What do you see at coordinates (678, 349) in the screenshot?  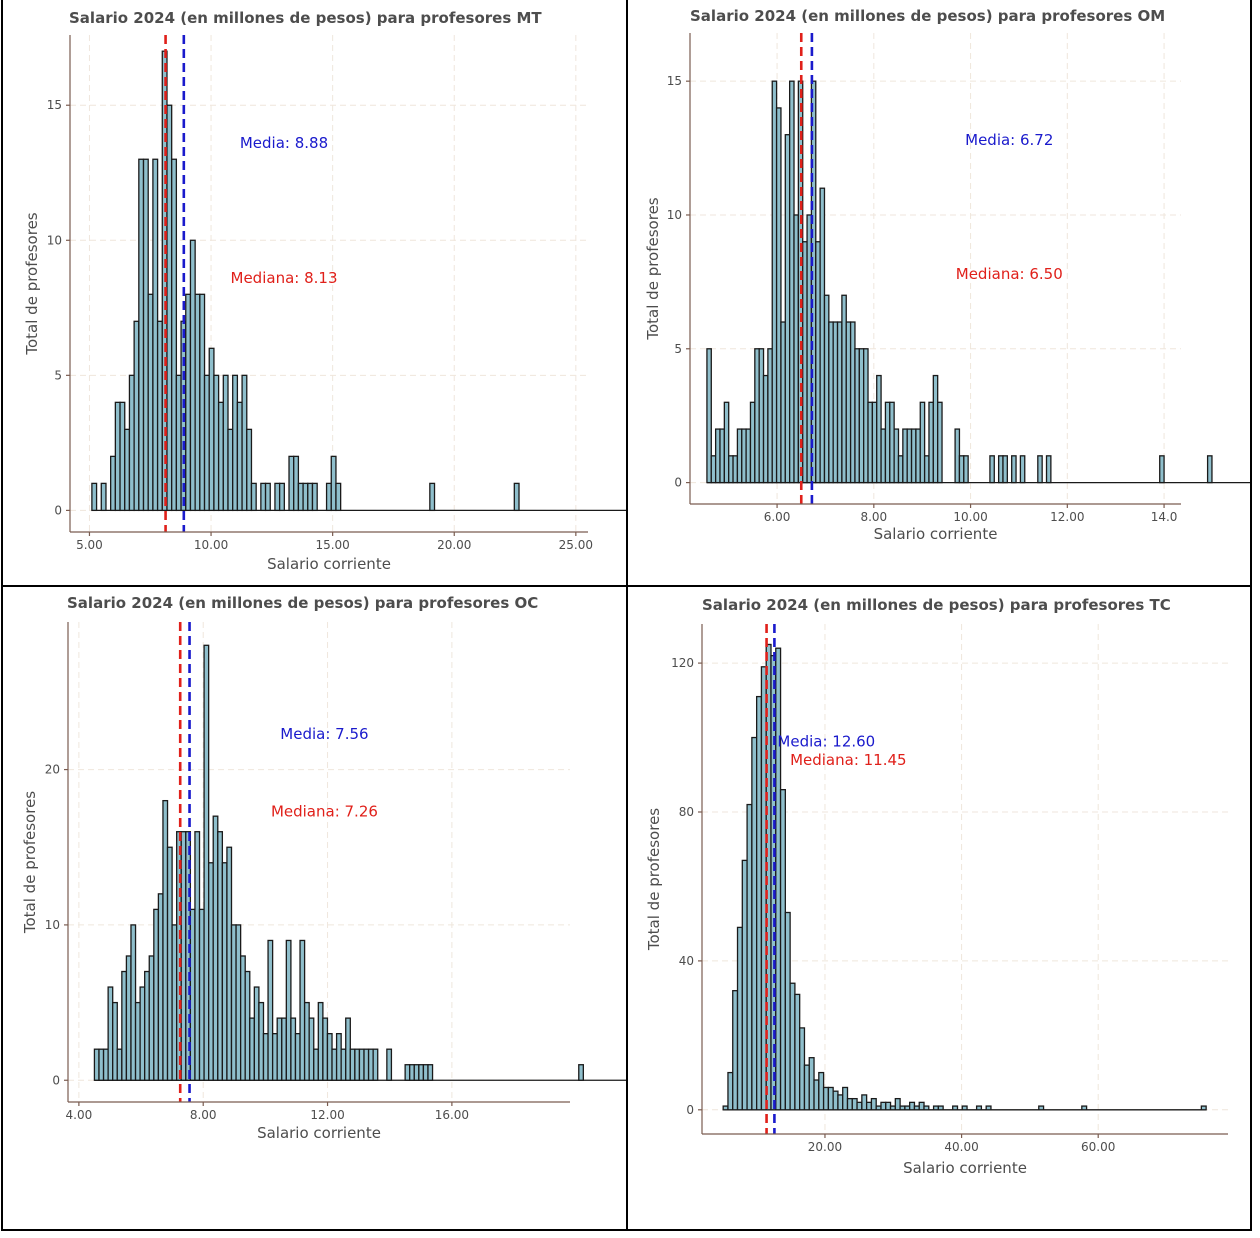 I see `y-tick-label: 5` at bounding box center [678, 349].